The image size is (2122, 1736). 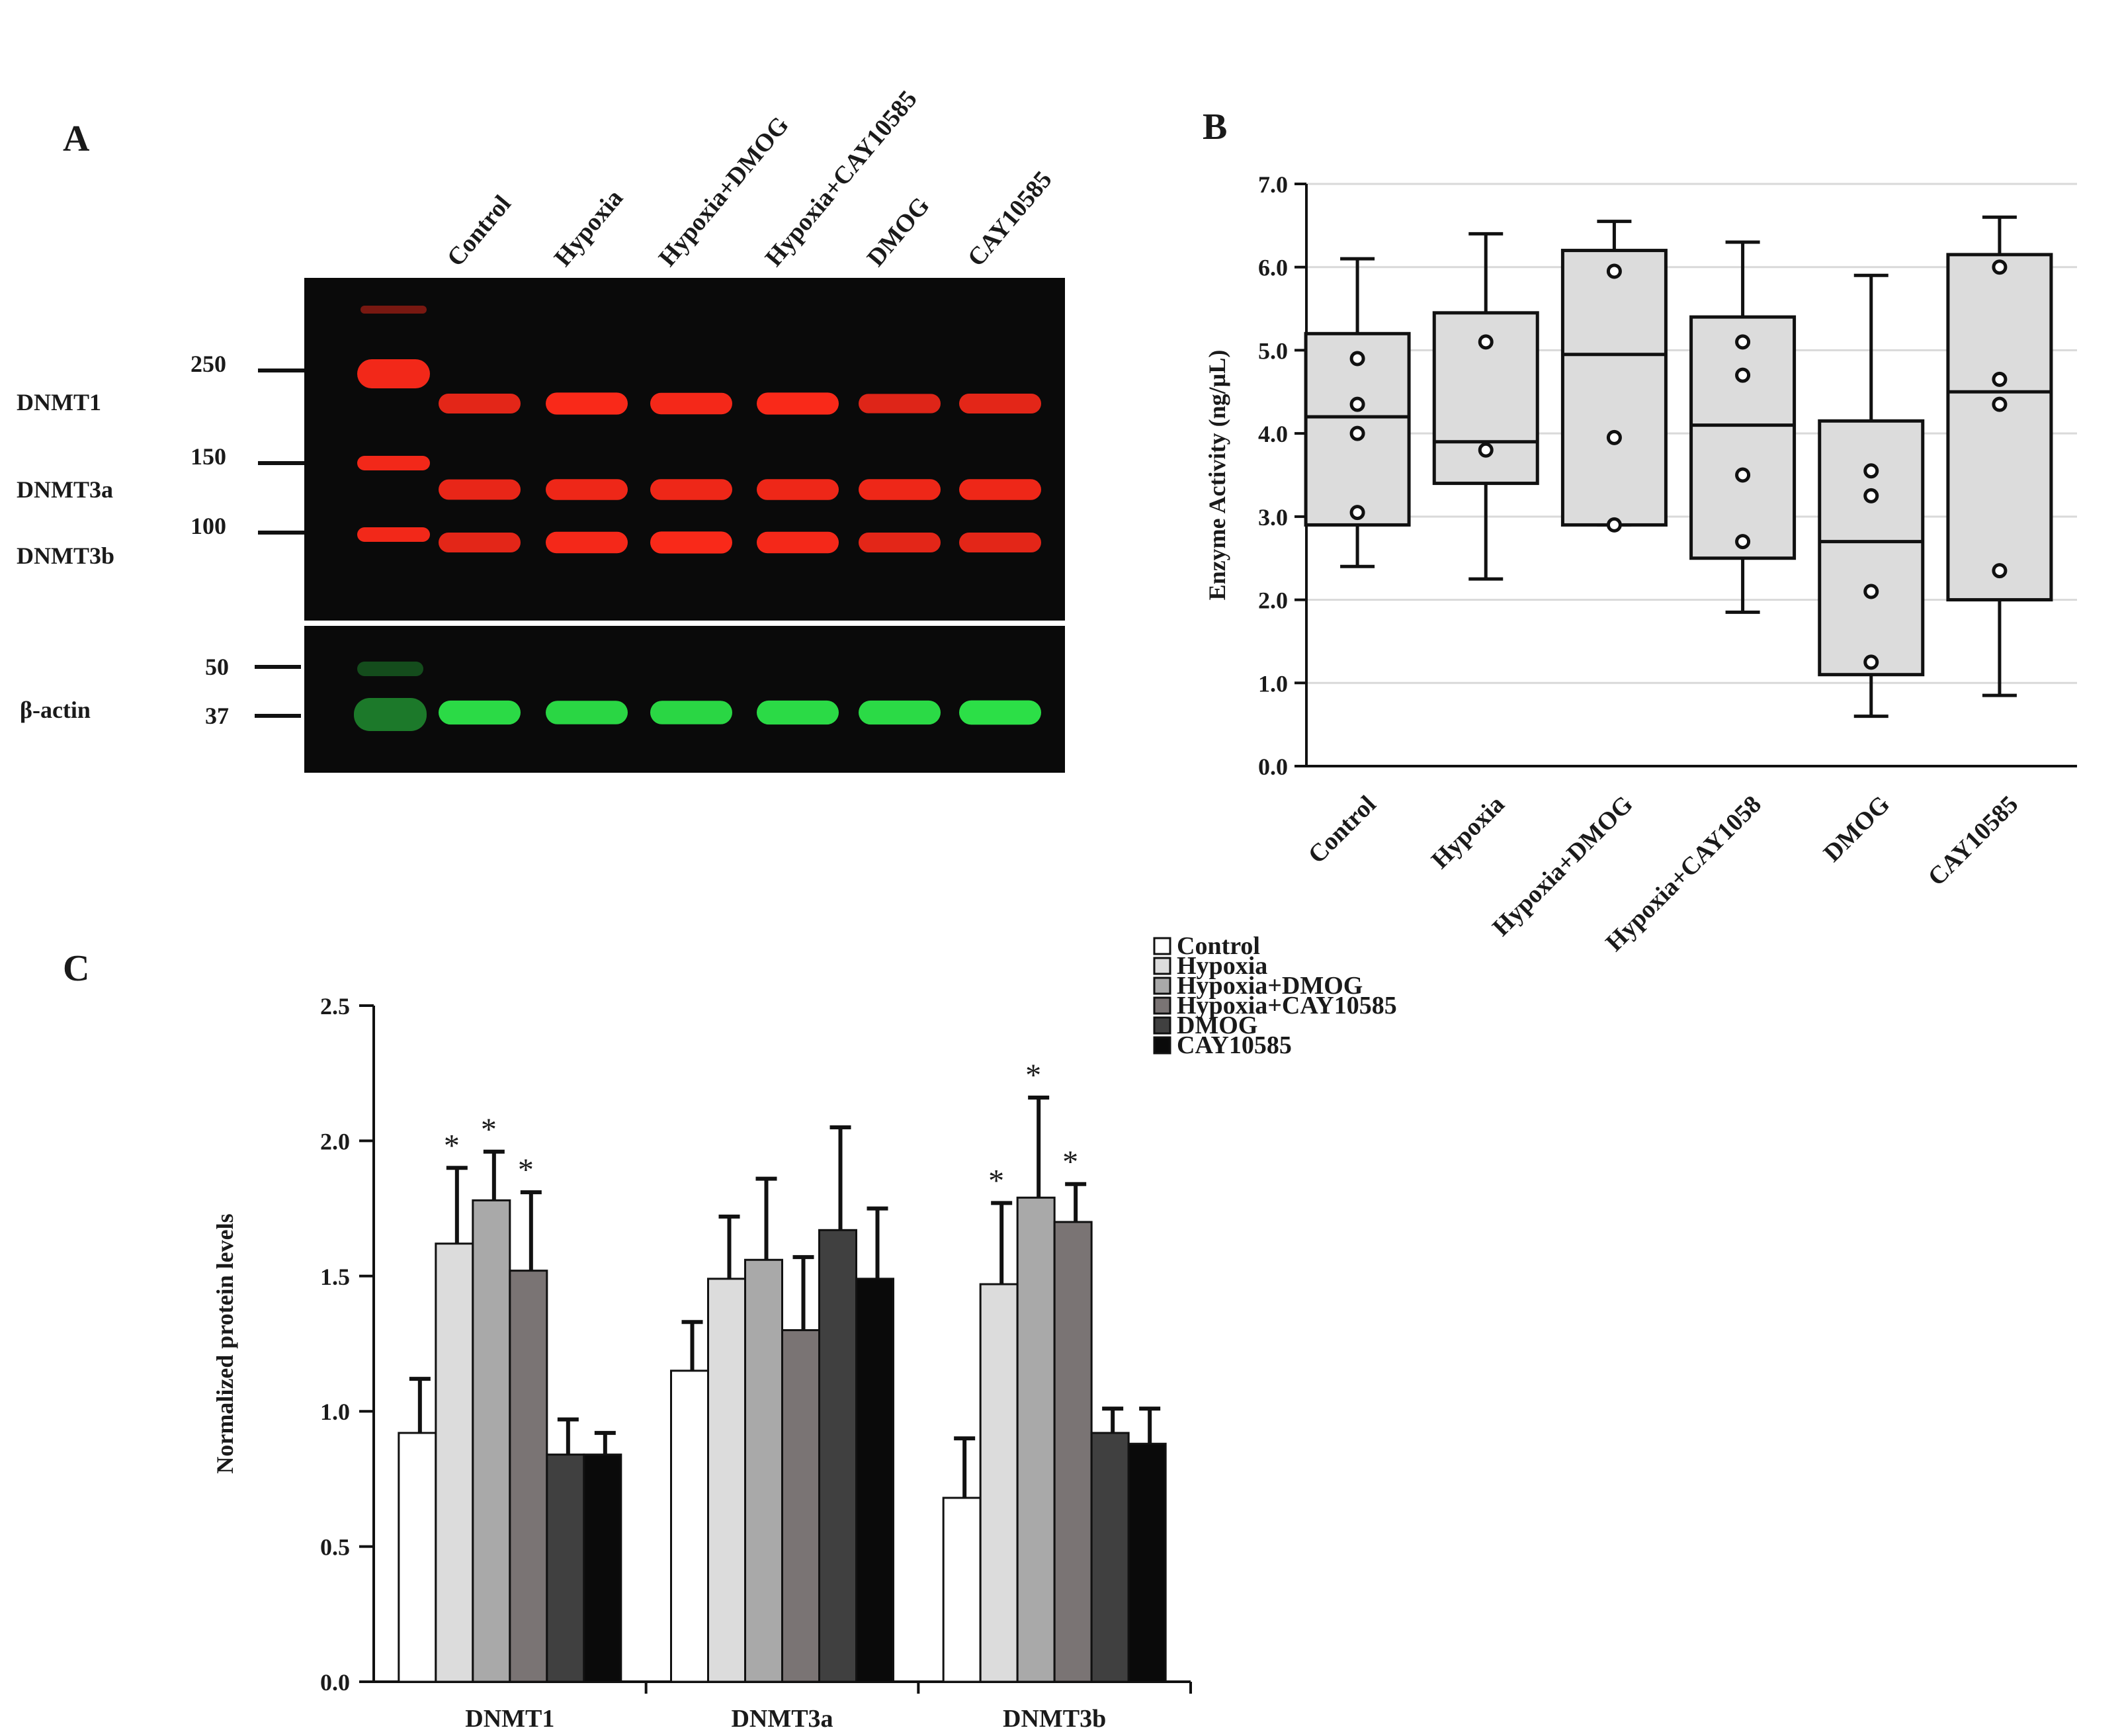 I want to click on legend-label: Hypoxia, so click(x=1222, y=966).